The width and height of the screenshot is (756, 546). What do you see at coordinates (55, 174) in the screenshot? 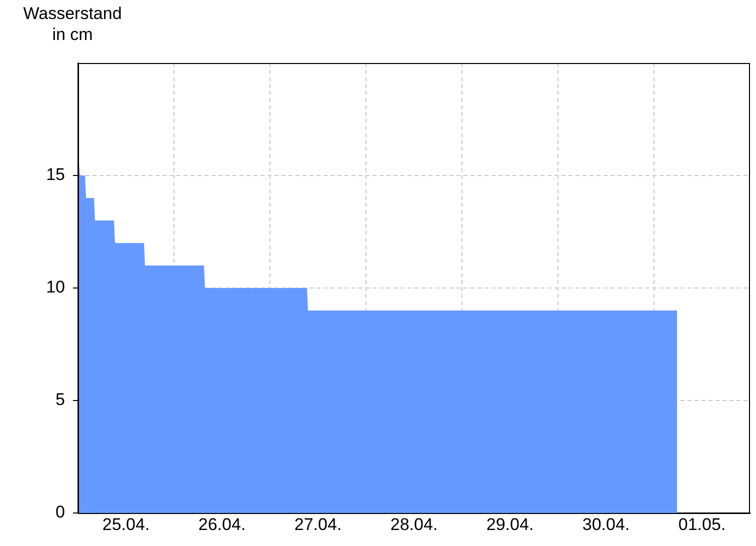
I see `y-tick-label: 15` at bounding box center [55, 174].